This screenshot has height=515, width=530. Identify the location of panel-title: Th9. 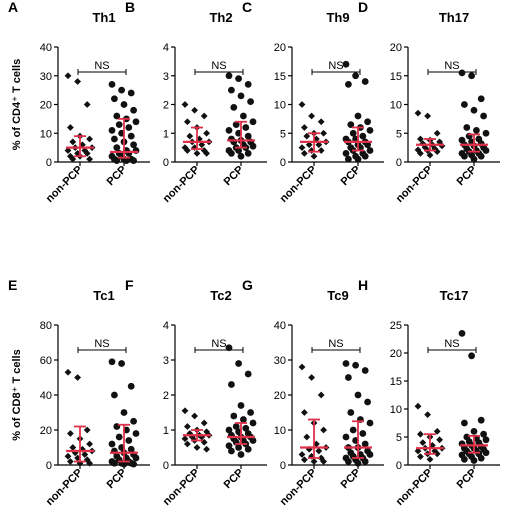
(337, 17).